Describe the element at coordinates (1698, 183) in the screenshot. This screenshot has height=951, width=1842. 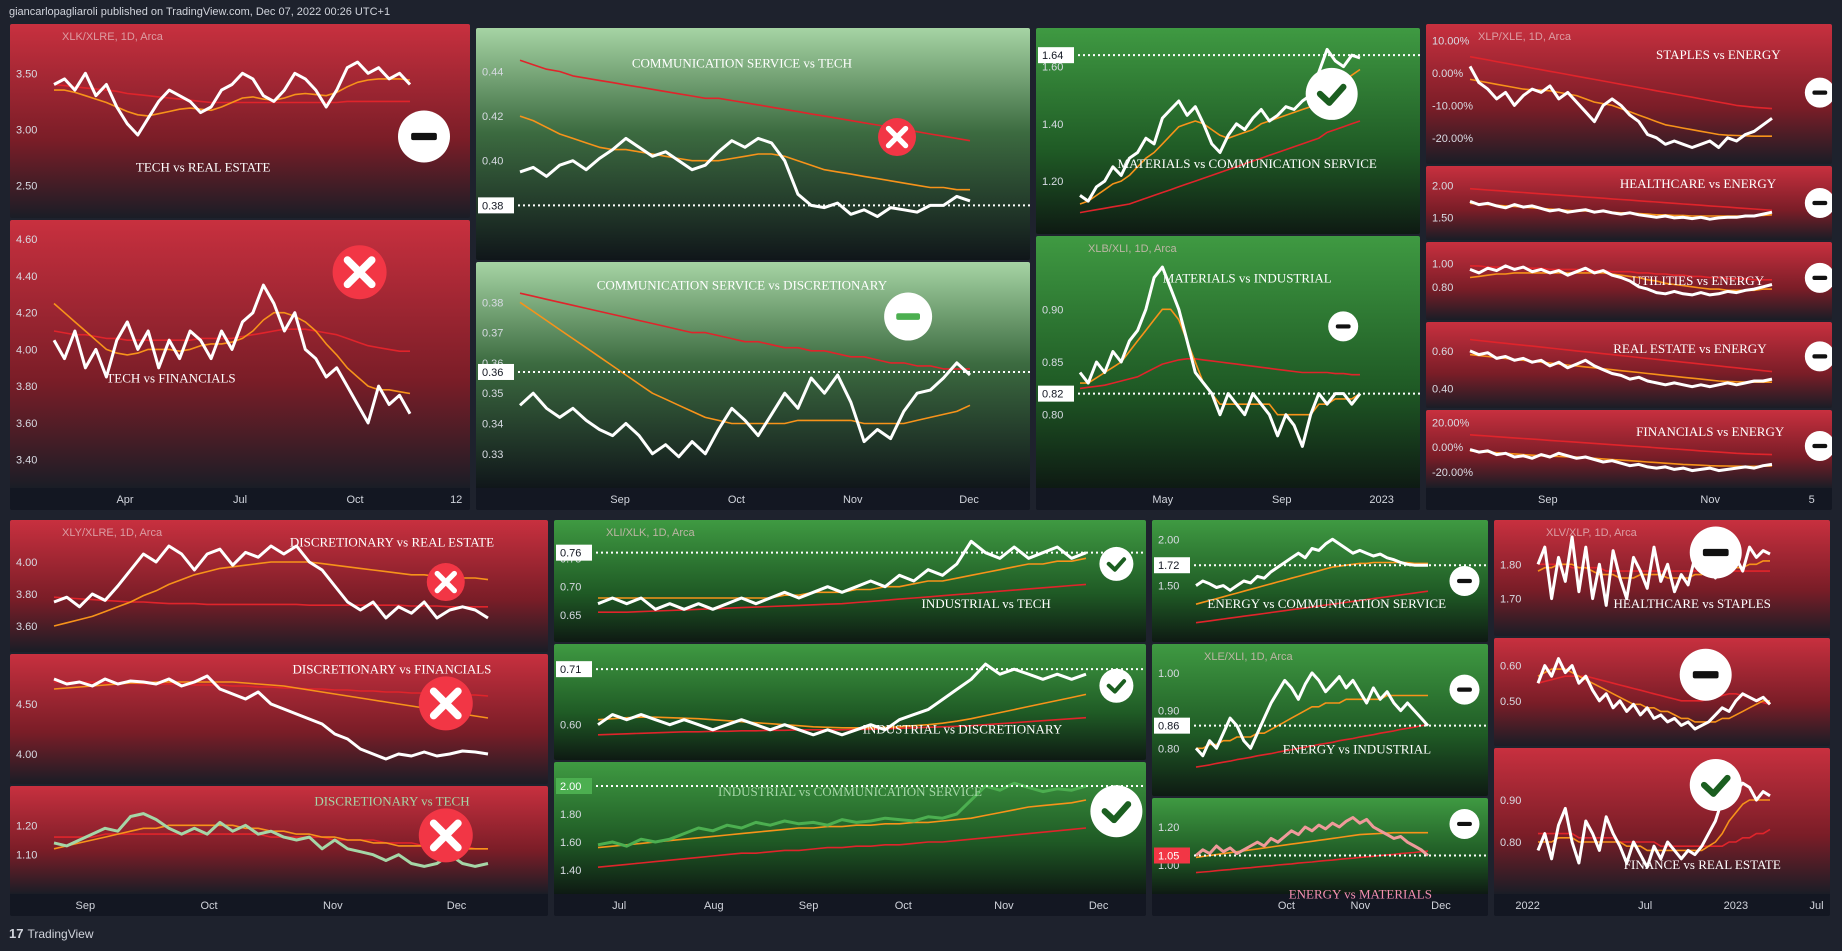
I see `chart-title: HEALTHCARE vs ENERGY` at that location.